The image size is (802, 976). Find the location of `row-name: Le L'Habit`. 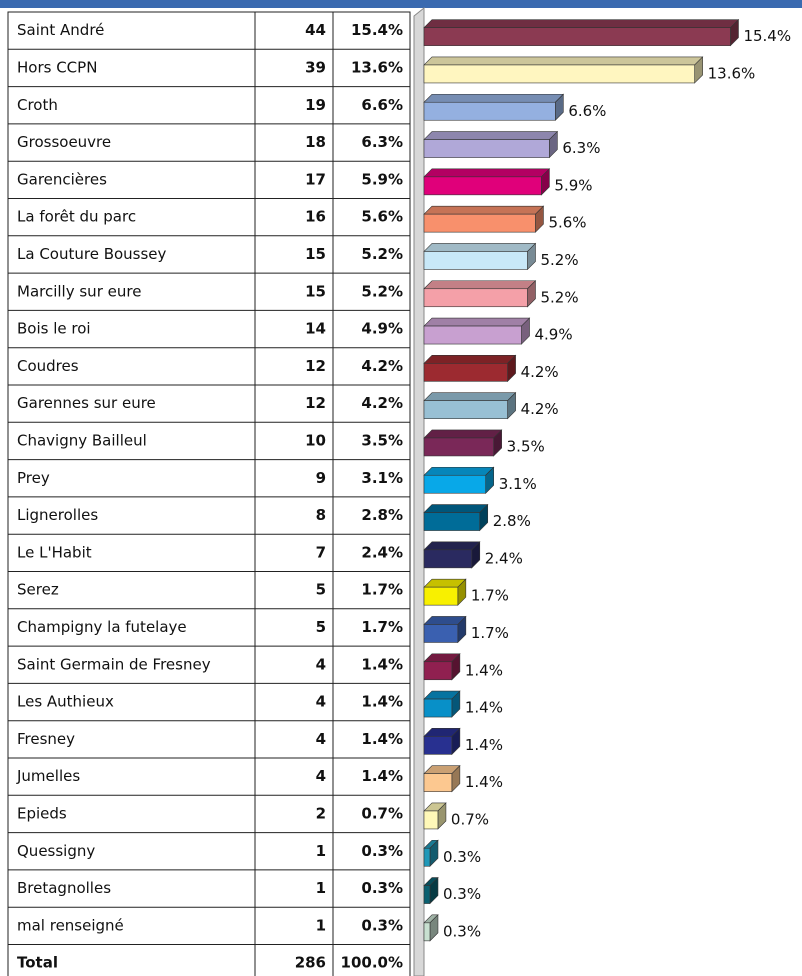

row-name: Le L'Habit is located at coordinates (54, 552).